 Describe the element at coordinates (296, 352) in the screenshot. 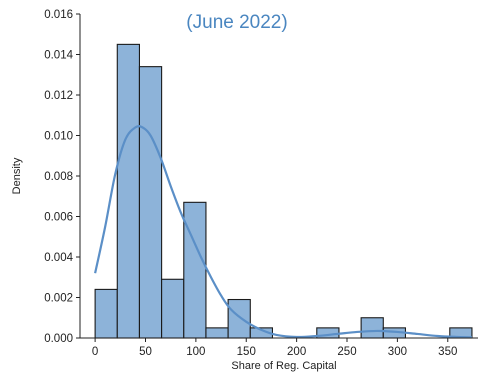

I see `x-tick-label: 200` at that location.